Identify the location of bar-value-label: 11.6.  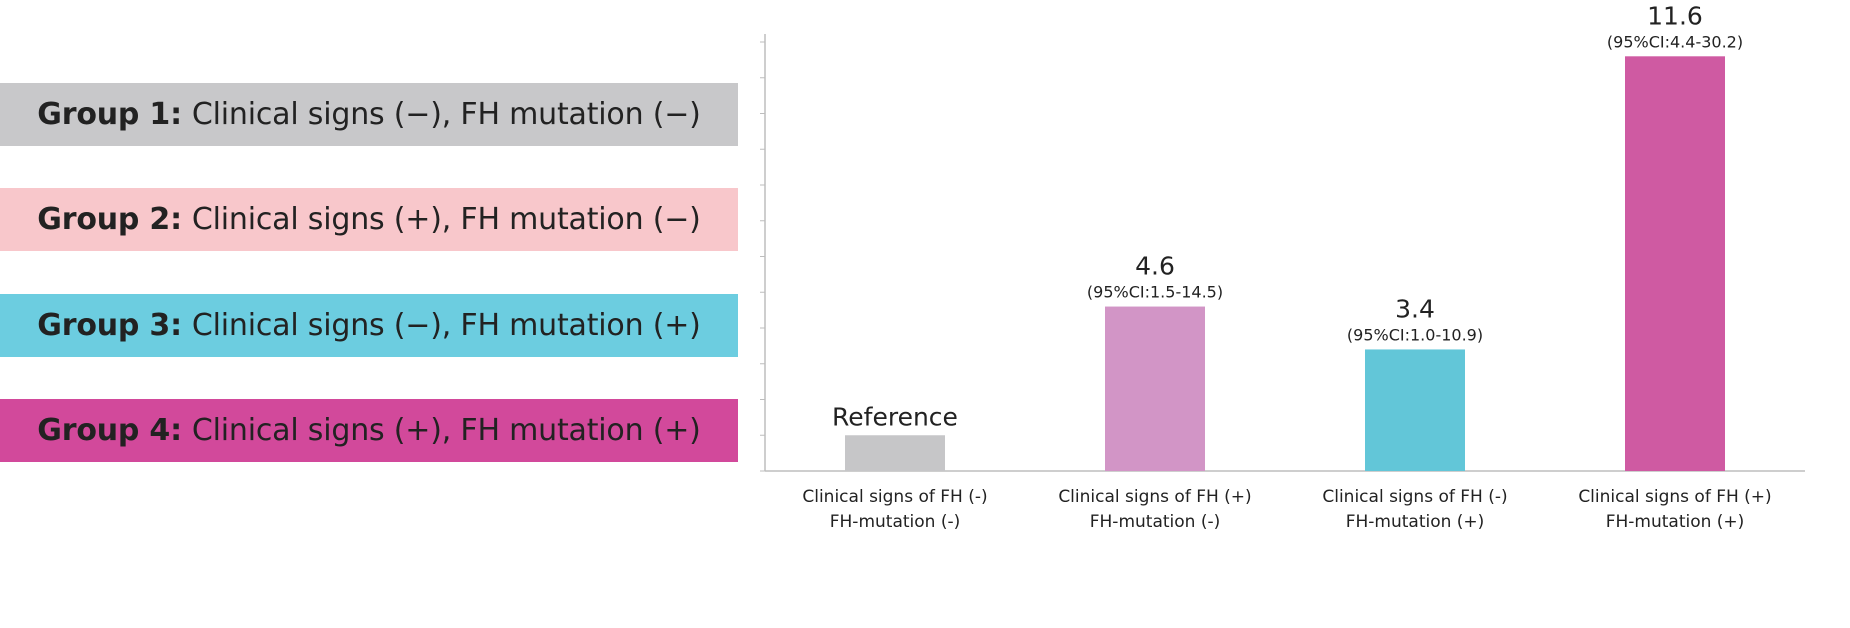
(1675, 15).